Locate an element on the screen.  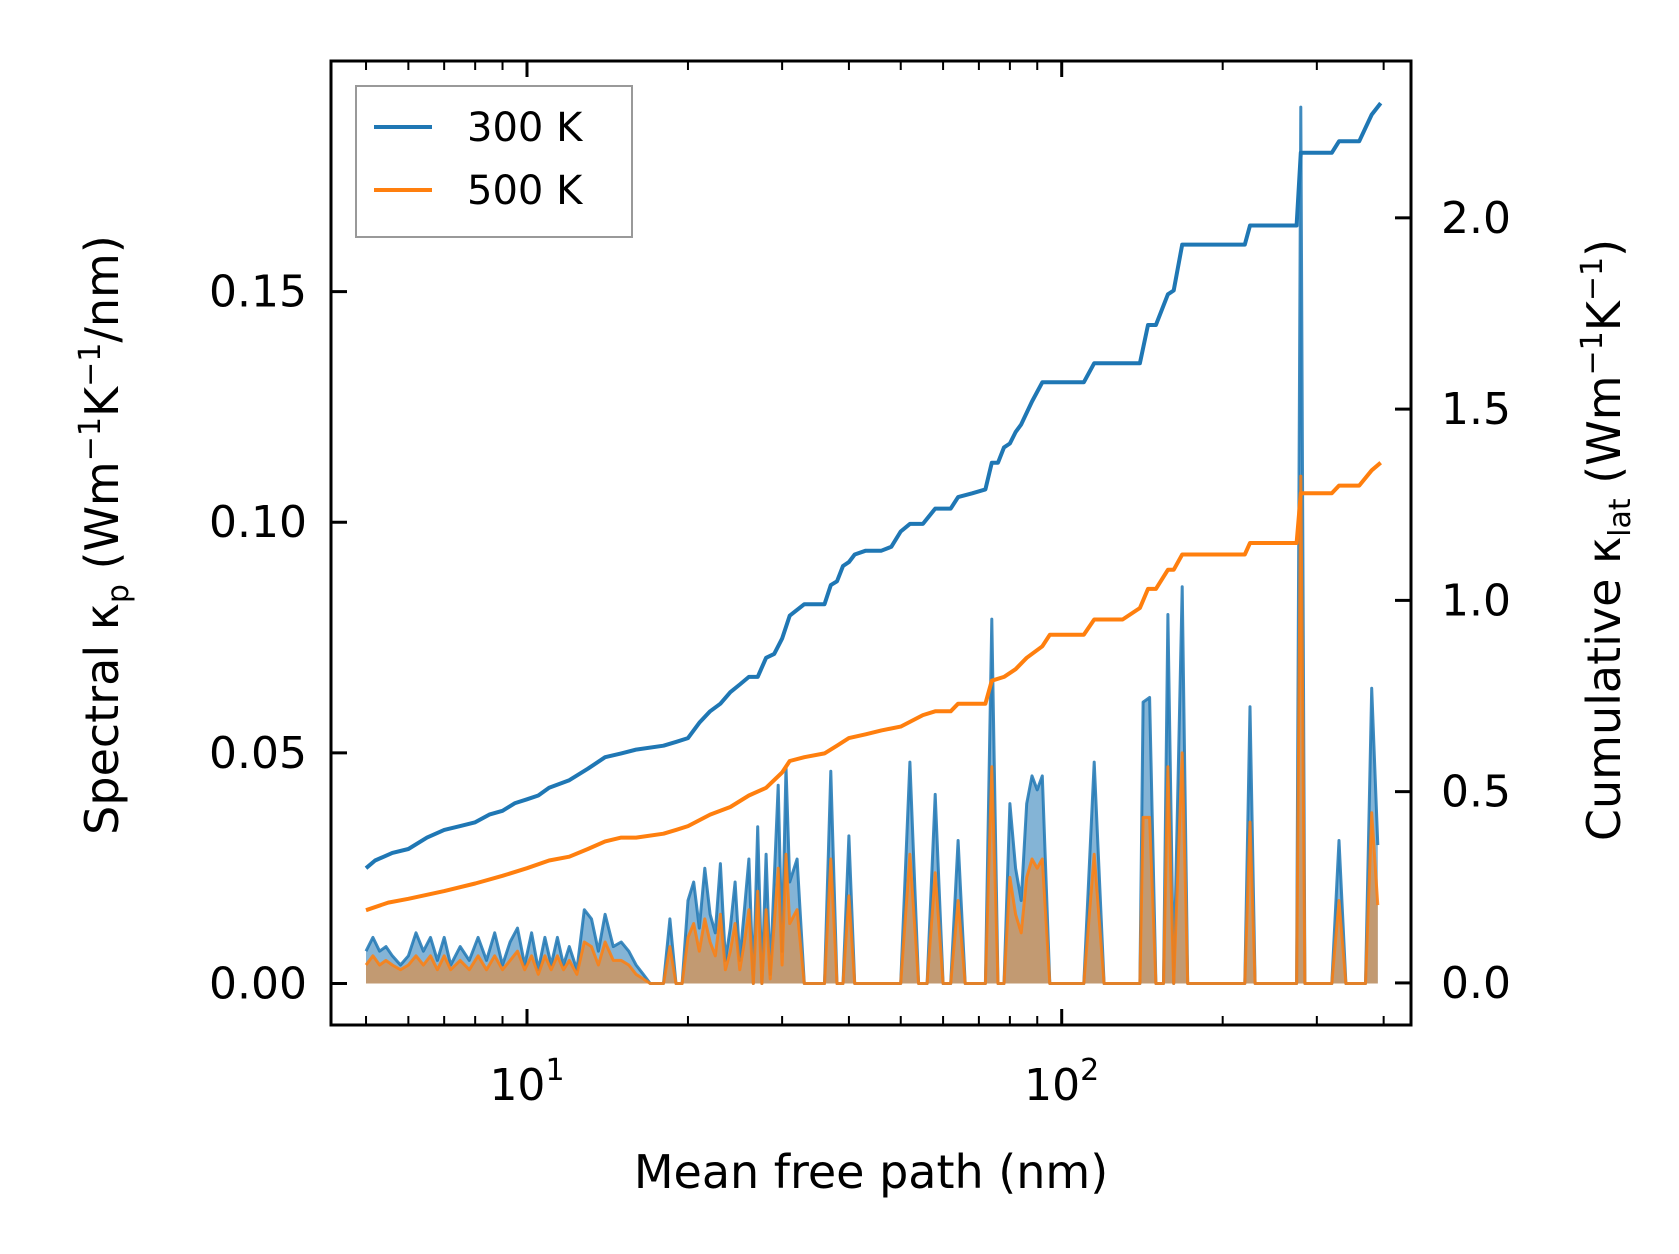
x-tick-label: 10¹ is located at coordinates (526, 1082).